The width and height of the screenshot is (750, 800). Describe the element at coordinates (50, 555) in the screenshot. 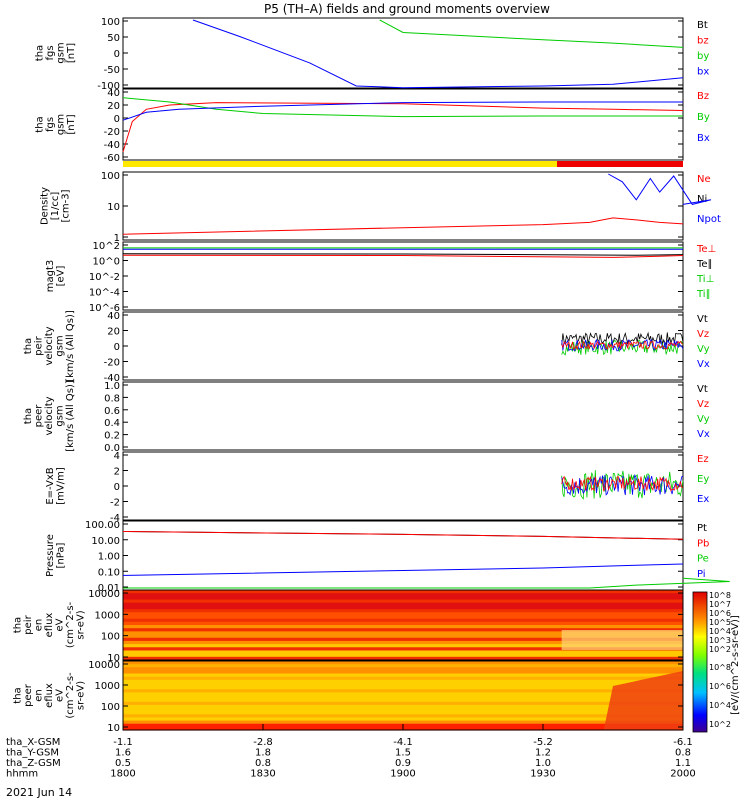

I see `y-axis-label: Pressure` at that location.